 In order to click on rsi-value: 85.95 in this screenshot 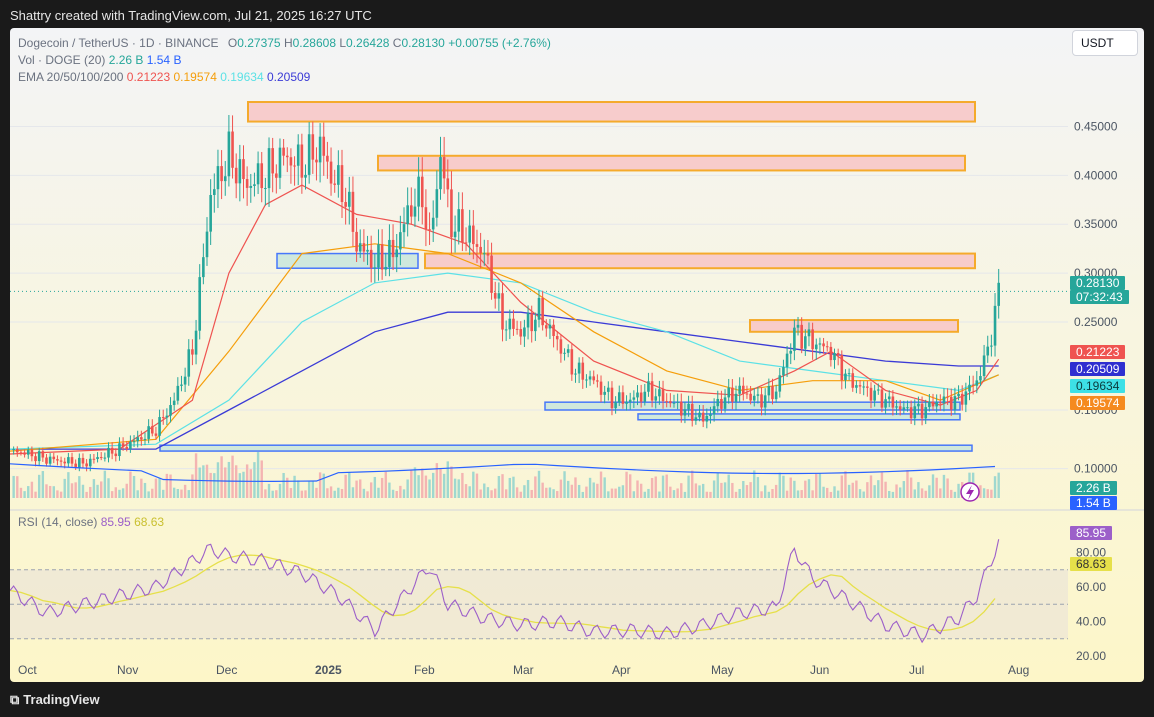, I will do `click(115, 522)`.